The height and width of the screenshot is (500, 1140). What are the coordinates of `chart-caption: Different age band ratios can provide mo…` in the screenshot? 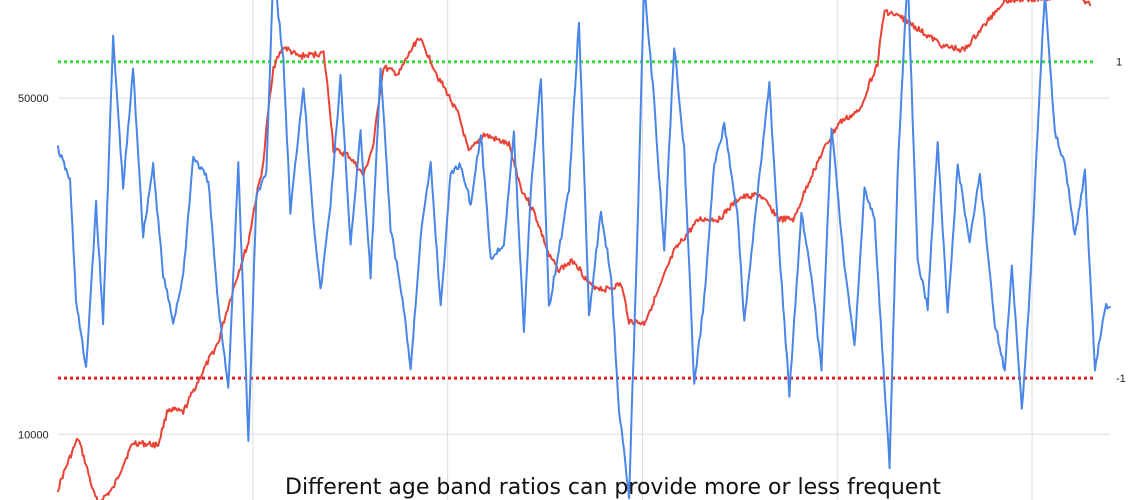 It's located at (613, 487).